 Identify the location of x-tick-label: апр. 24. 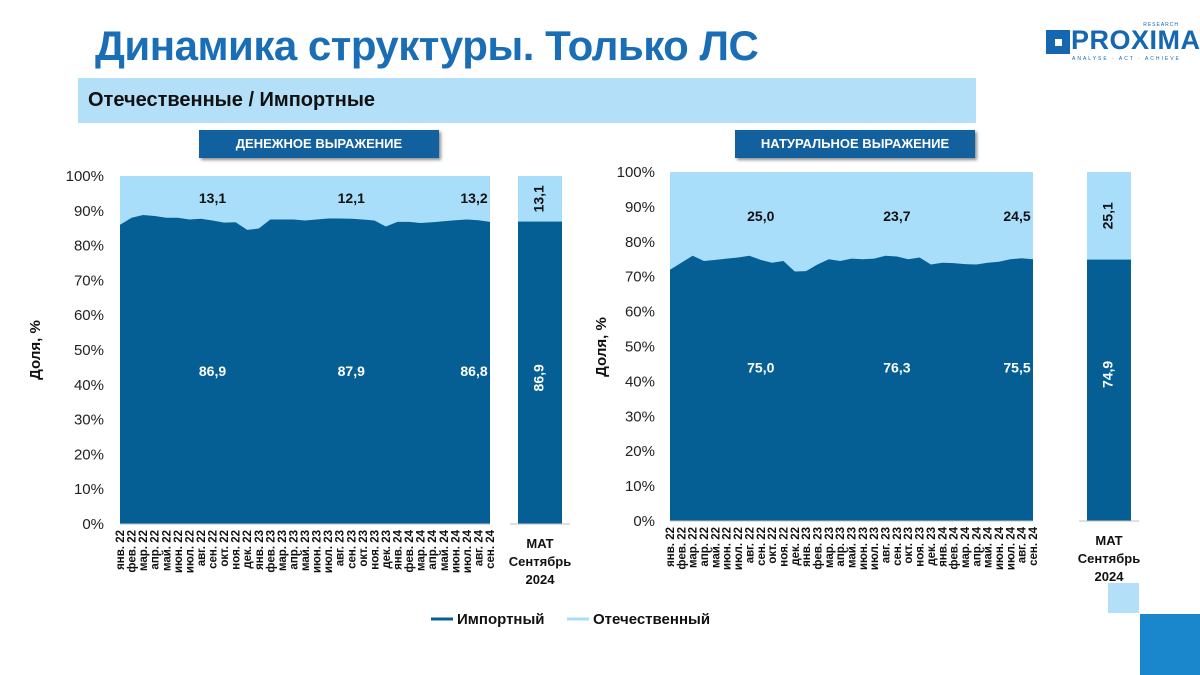
(433, 549).